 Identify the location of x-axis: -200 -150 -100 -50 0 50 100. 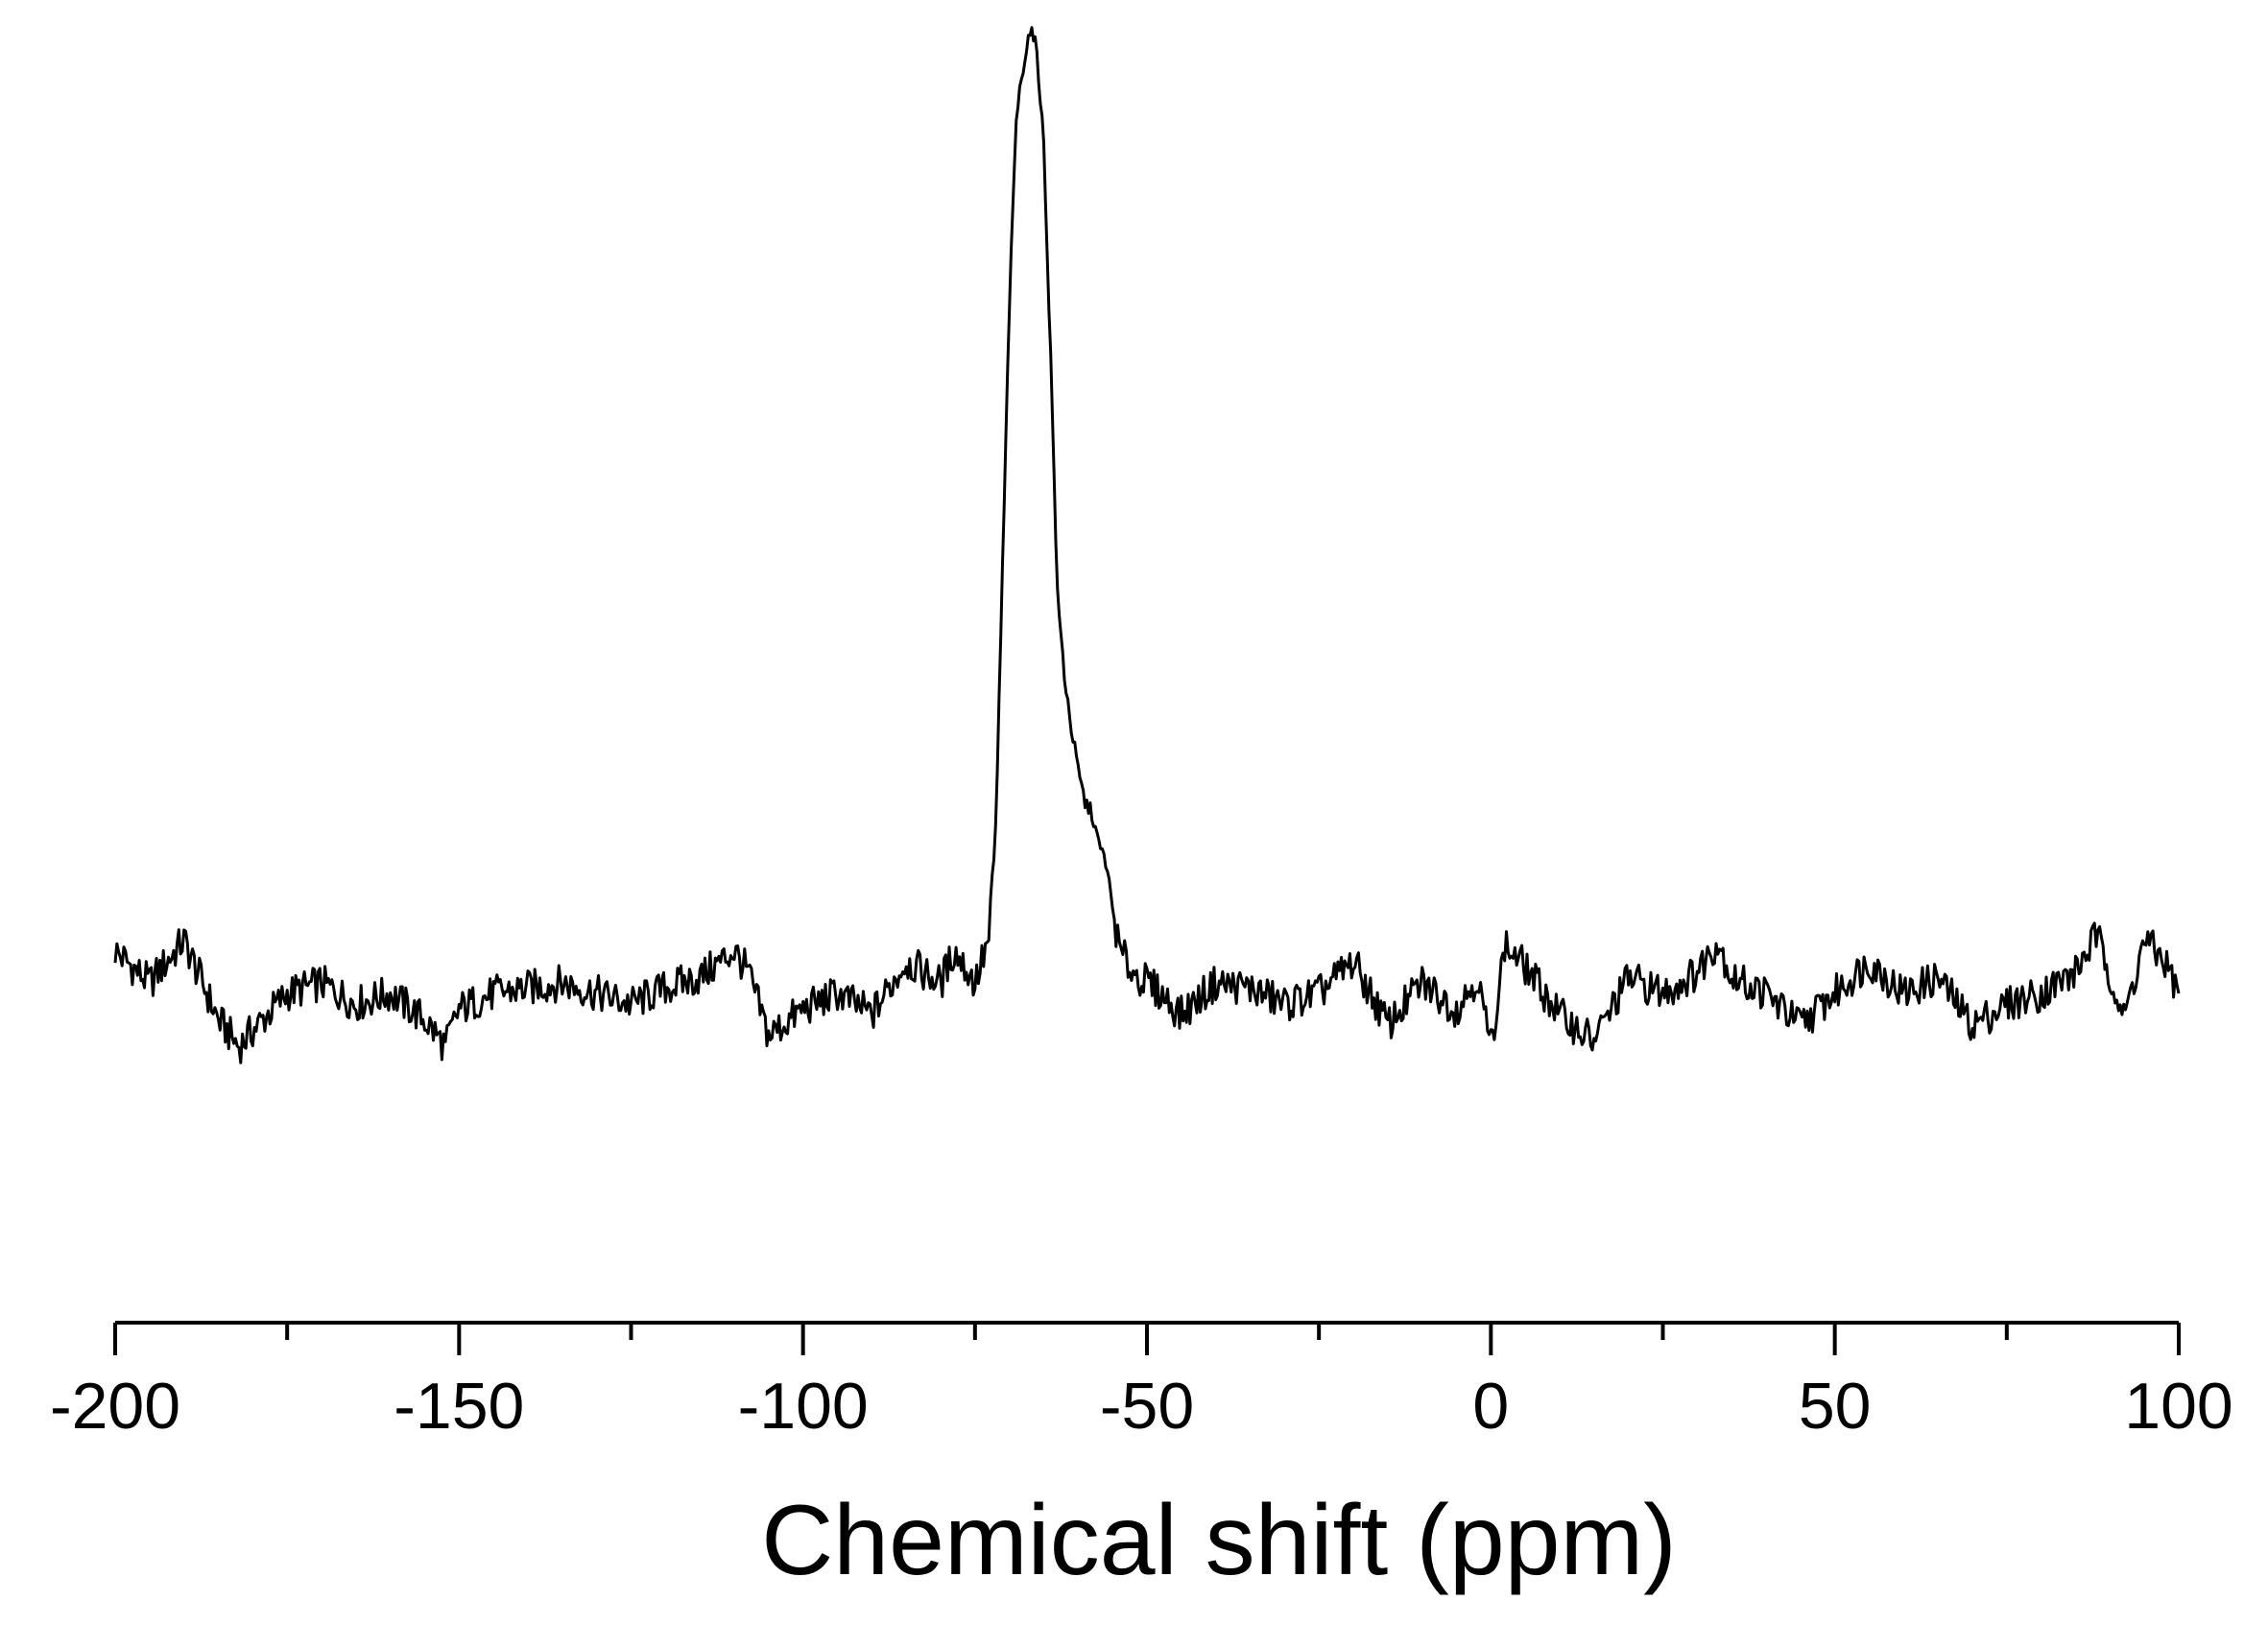
(1141, 1382).